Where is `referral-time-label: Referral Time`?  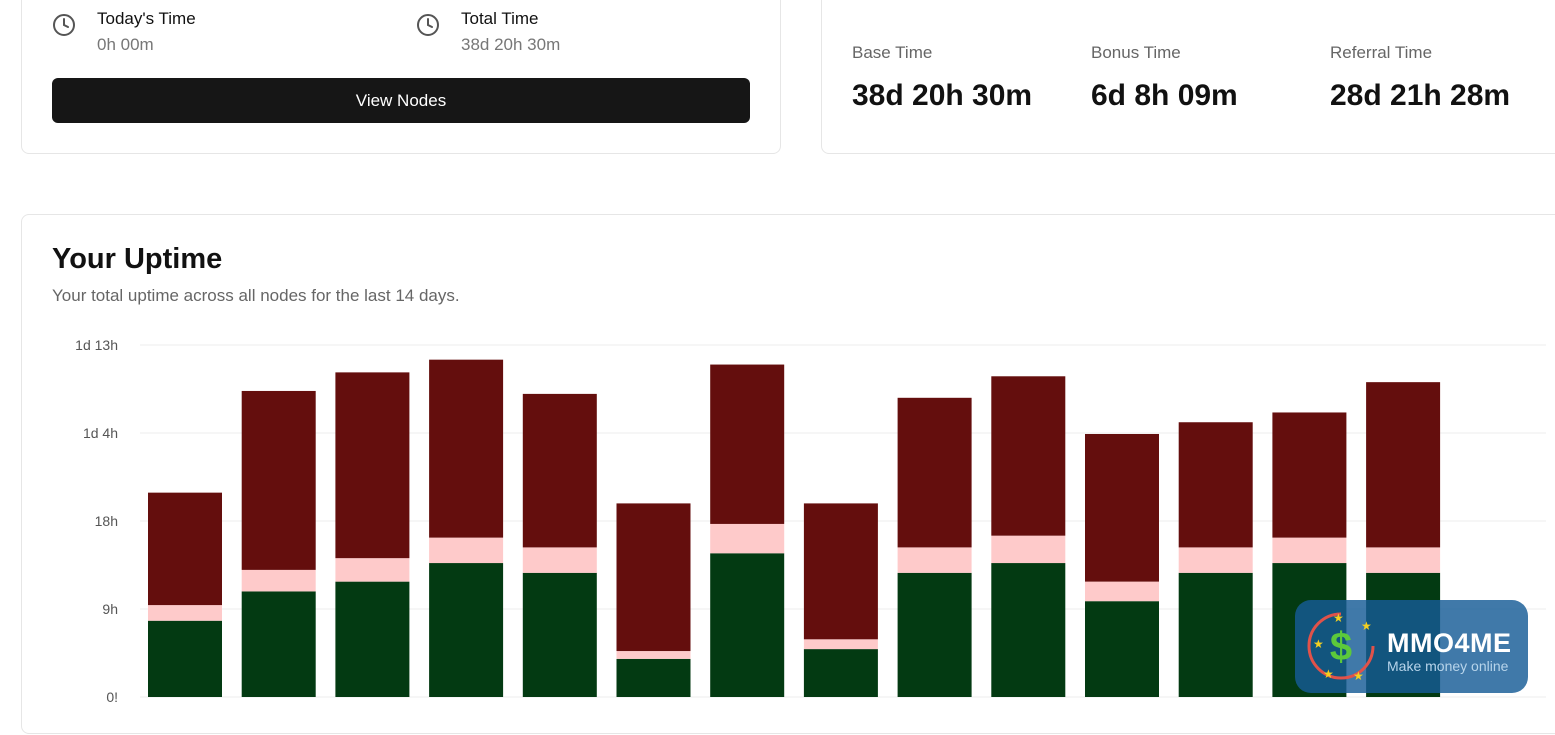
referral-time-label: Referral Time is located at coordinates (1381, 52).